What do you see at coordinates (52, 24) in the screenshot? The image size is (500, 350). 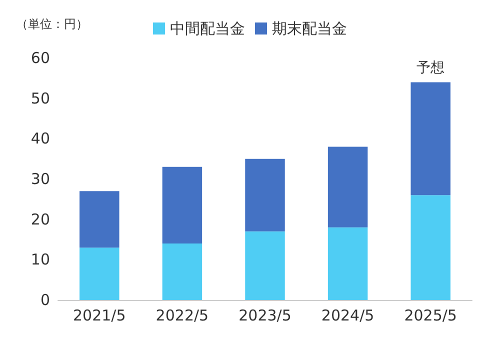 I see `y-axis-title: （単位：円）` at bounding box center [52, 24].